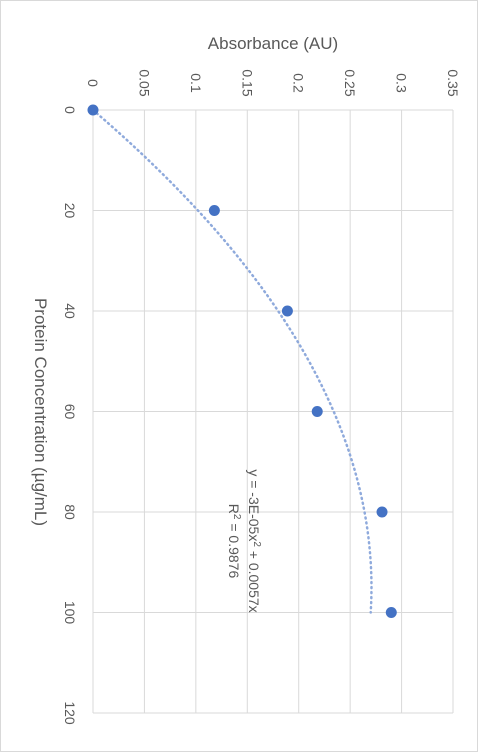  What do you see at coordinates (350, 82) in the screenshot?
I see `y-tick-label: 0.25` at bounding box center [350, 82].